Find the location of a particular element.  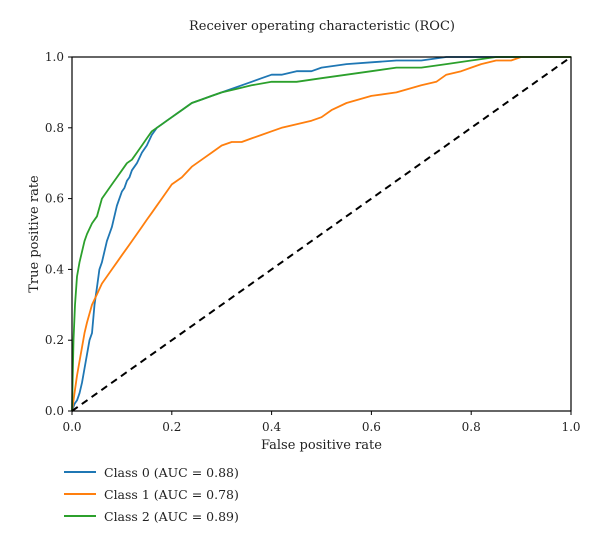

x-tick-label: 0.2 is located at coordinates (171, 427).